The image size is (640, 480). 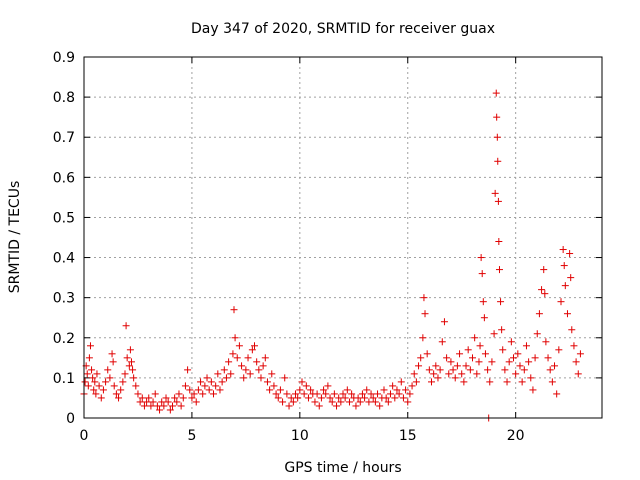 I want to click on x-tick-label: 15, so click(x=408, y=436).